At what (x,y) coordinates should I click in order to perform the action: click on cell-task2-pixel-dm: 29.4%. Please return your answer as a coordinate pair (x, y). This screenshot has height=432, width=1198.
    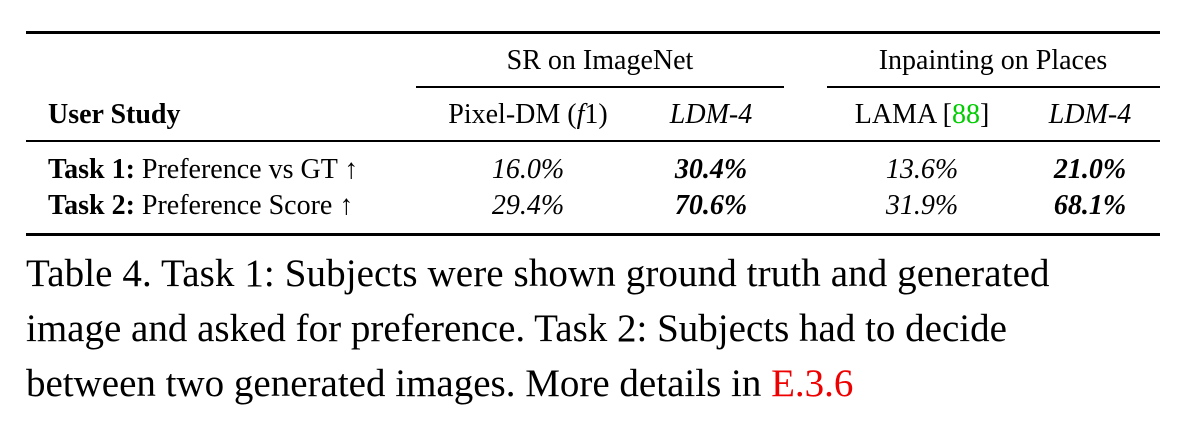
    Looking at the image, I should click on (528, 205).